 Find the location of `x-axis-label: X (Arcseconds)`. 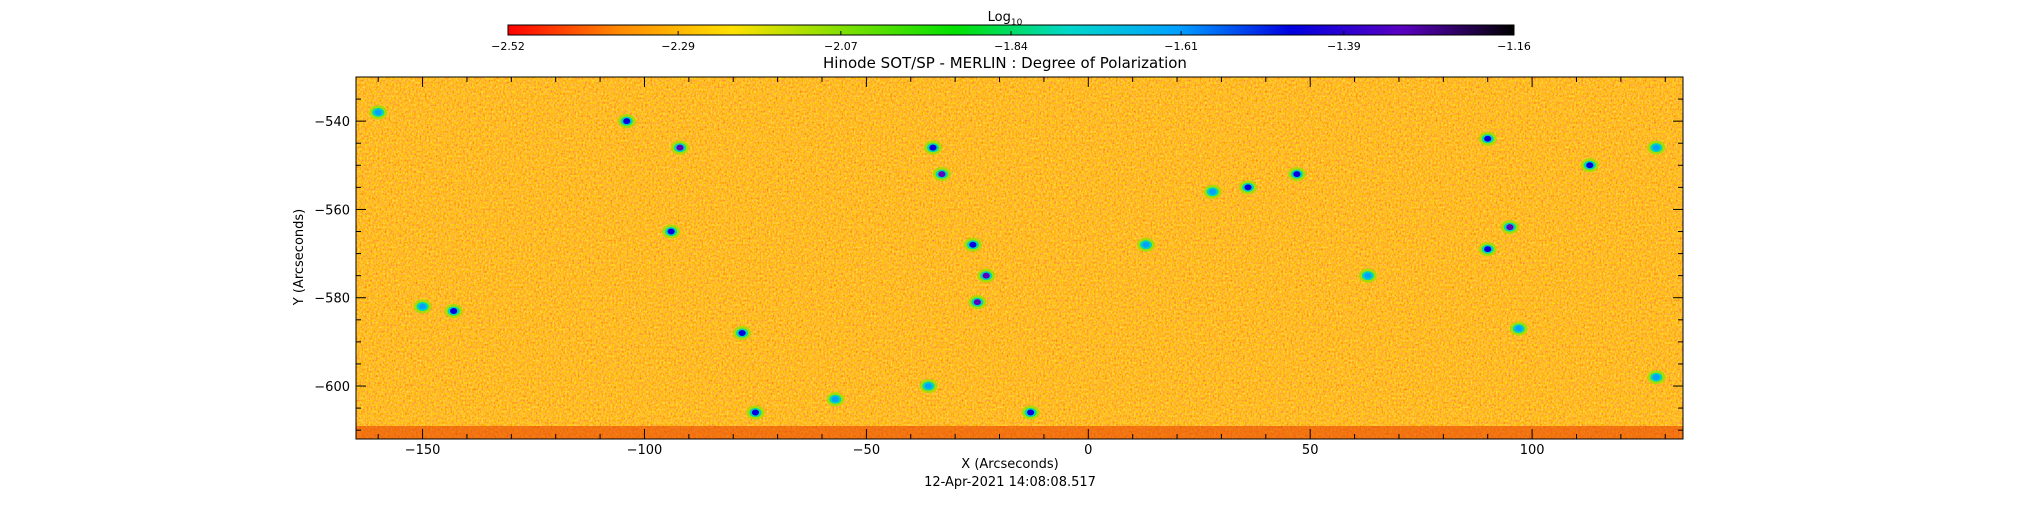

x-axis-label: X (Arcseconds) is located at coordinates (1009, 464).